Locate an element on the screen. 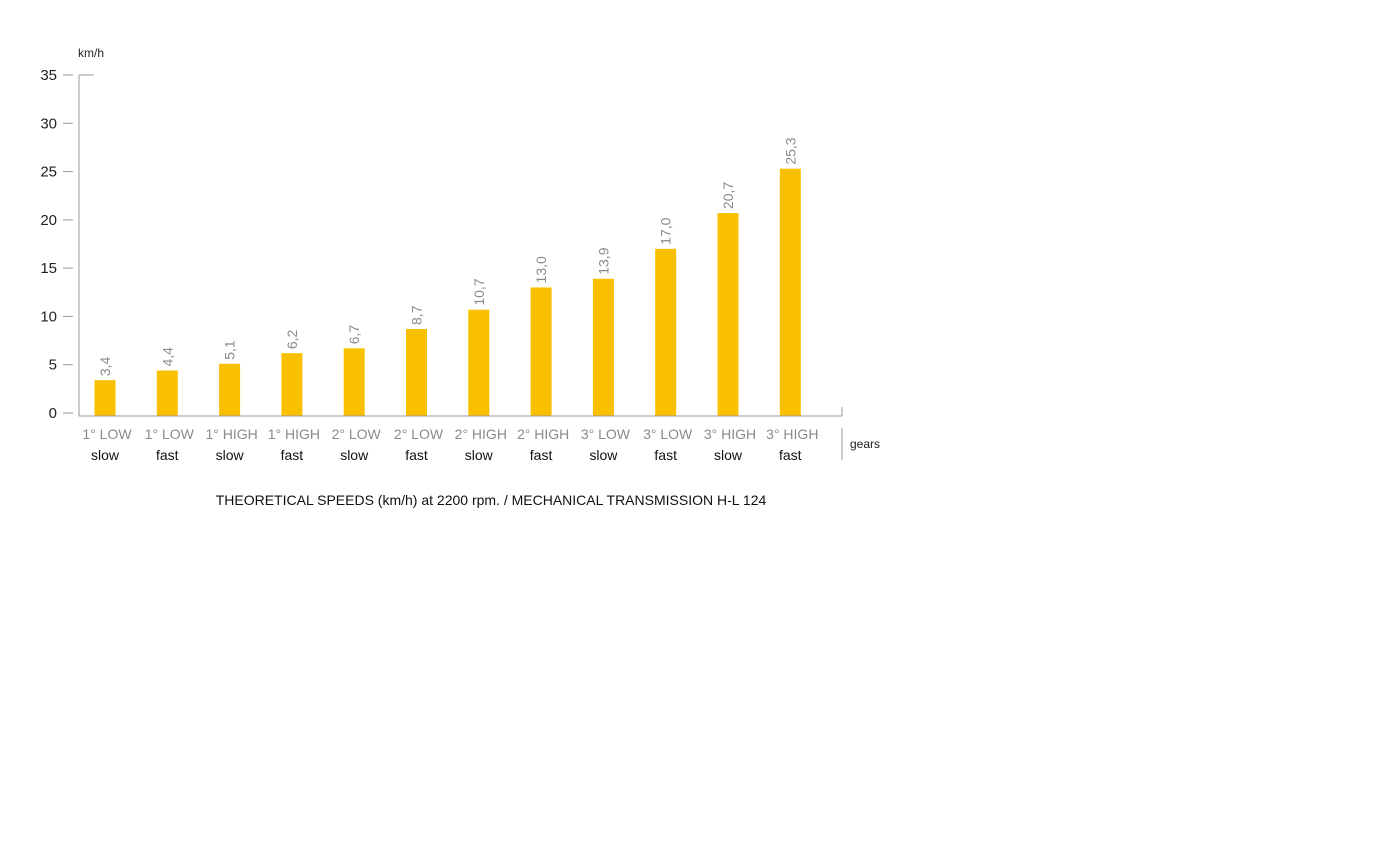 Image resolution: width=1400 pixels, height=867 pixels. bar-value-label: 17,0 is located at coordinates (666, 230).